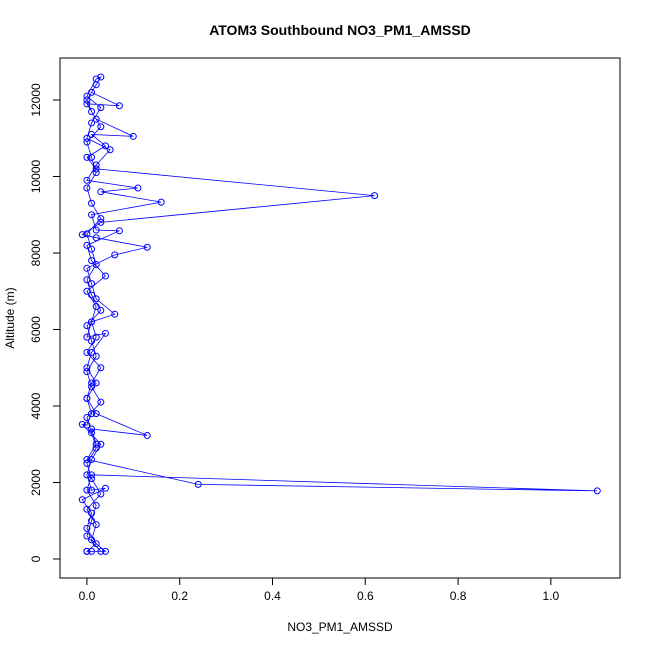 Image resolution: width=650 pixels, height=650 pixels. What do you see at coordinates (87, 596) in the screenshot?
I see `x-tick-label: 0.0` at bounding box center [87, 596].